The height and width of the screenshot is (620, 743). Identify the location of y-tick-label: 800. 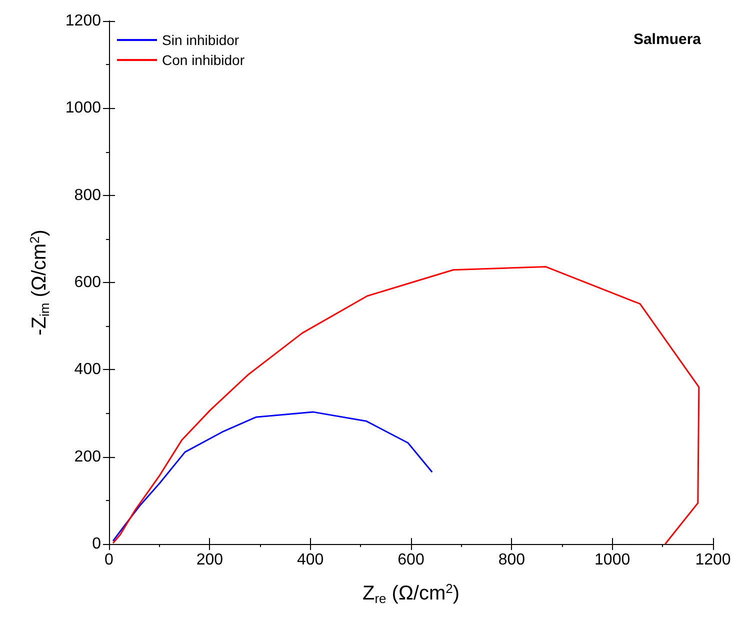
(88, 195).